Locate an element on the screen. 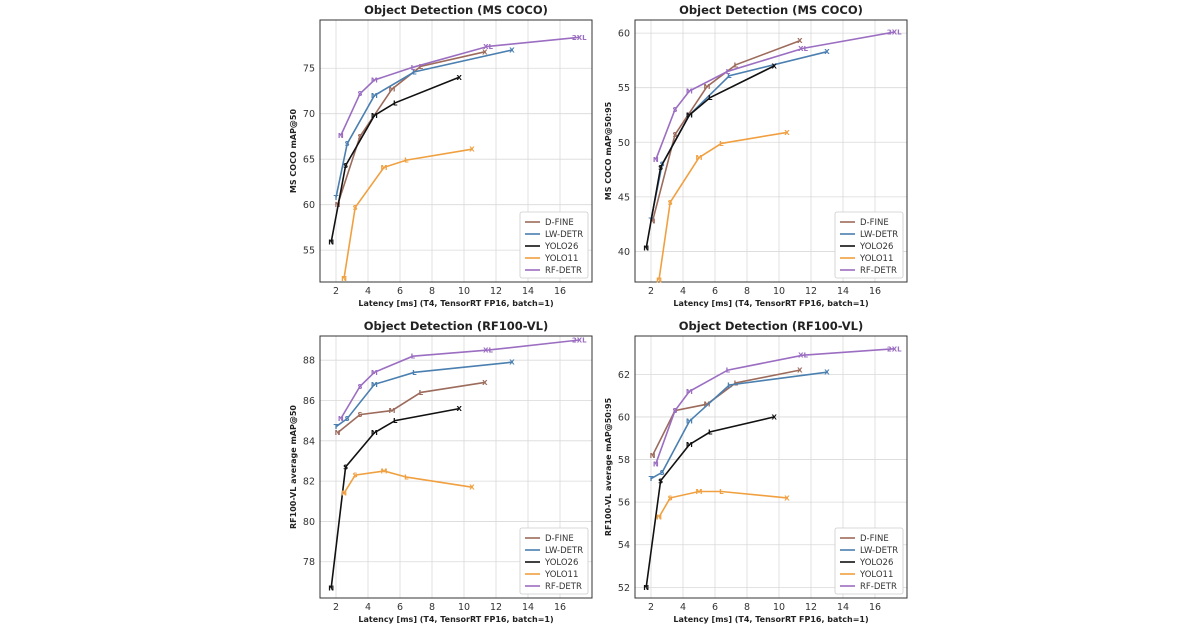 The image size is (1200, 634). y-tick-label: 86 is located at coordinates (309, 401).